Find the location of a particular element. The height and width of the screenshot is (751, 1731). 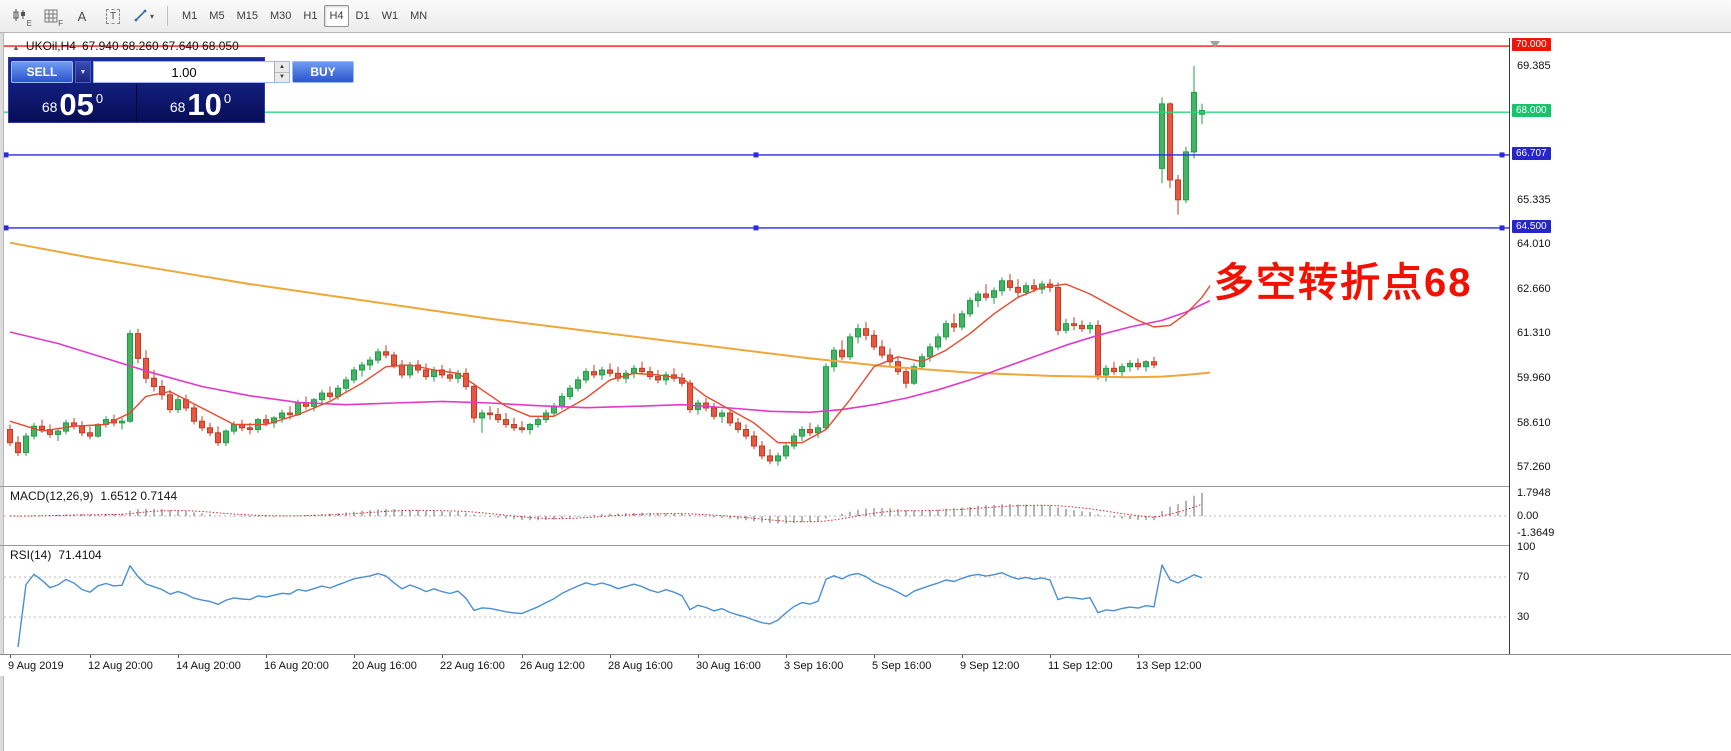

timeframe-button-m5: M5 is located at coordinates (217, 16).